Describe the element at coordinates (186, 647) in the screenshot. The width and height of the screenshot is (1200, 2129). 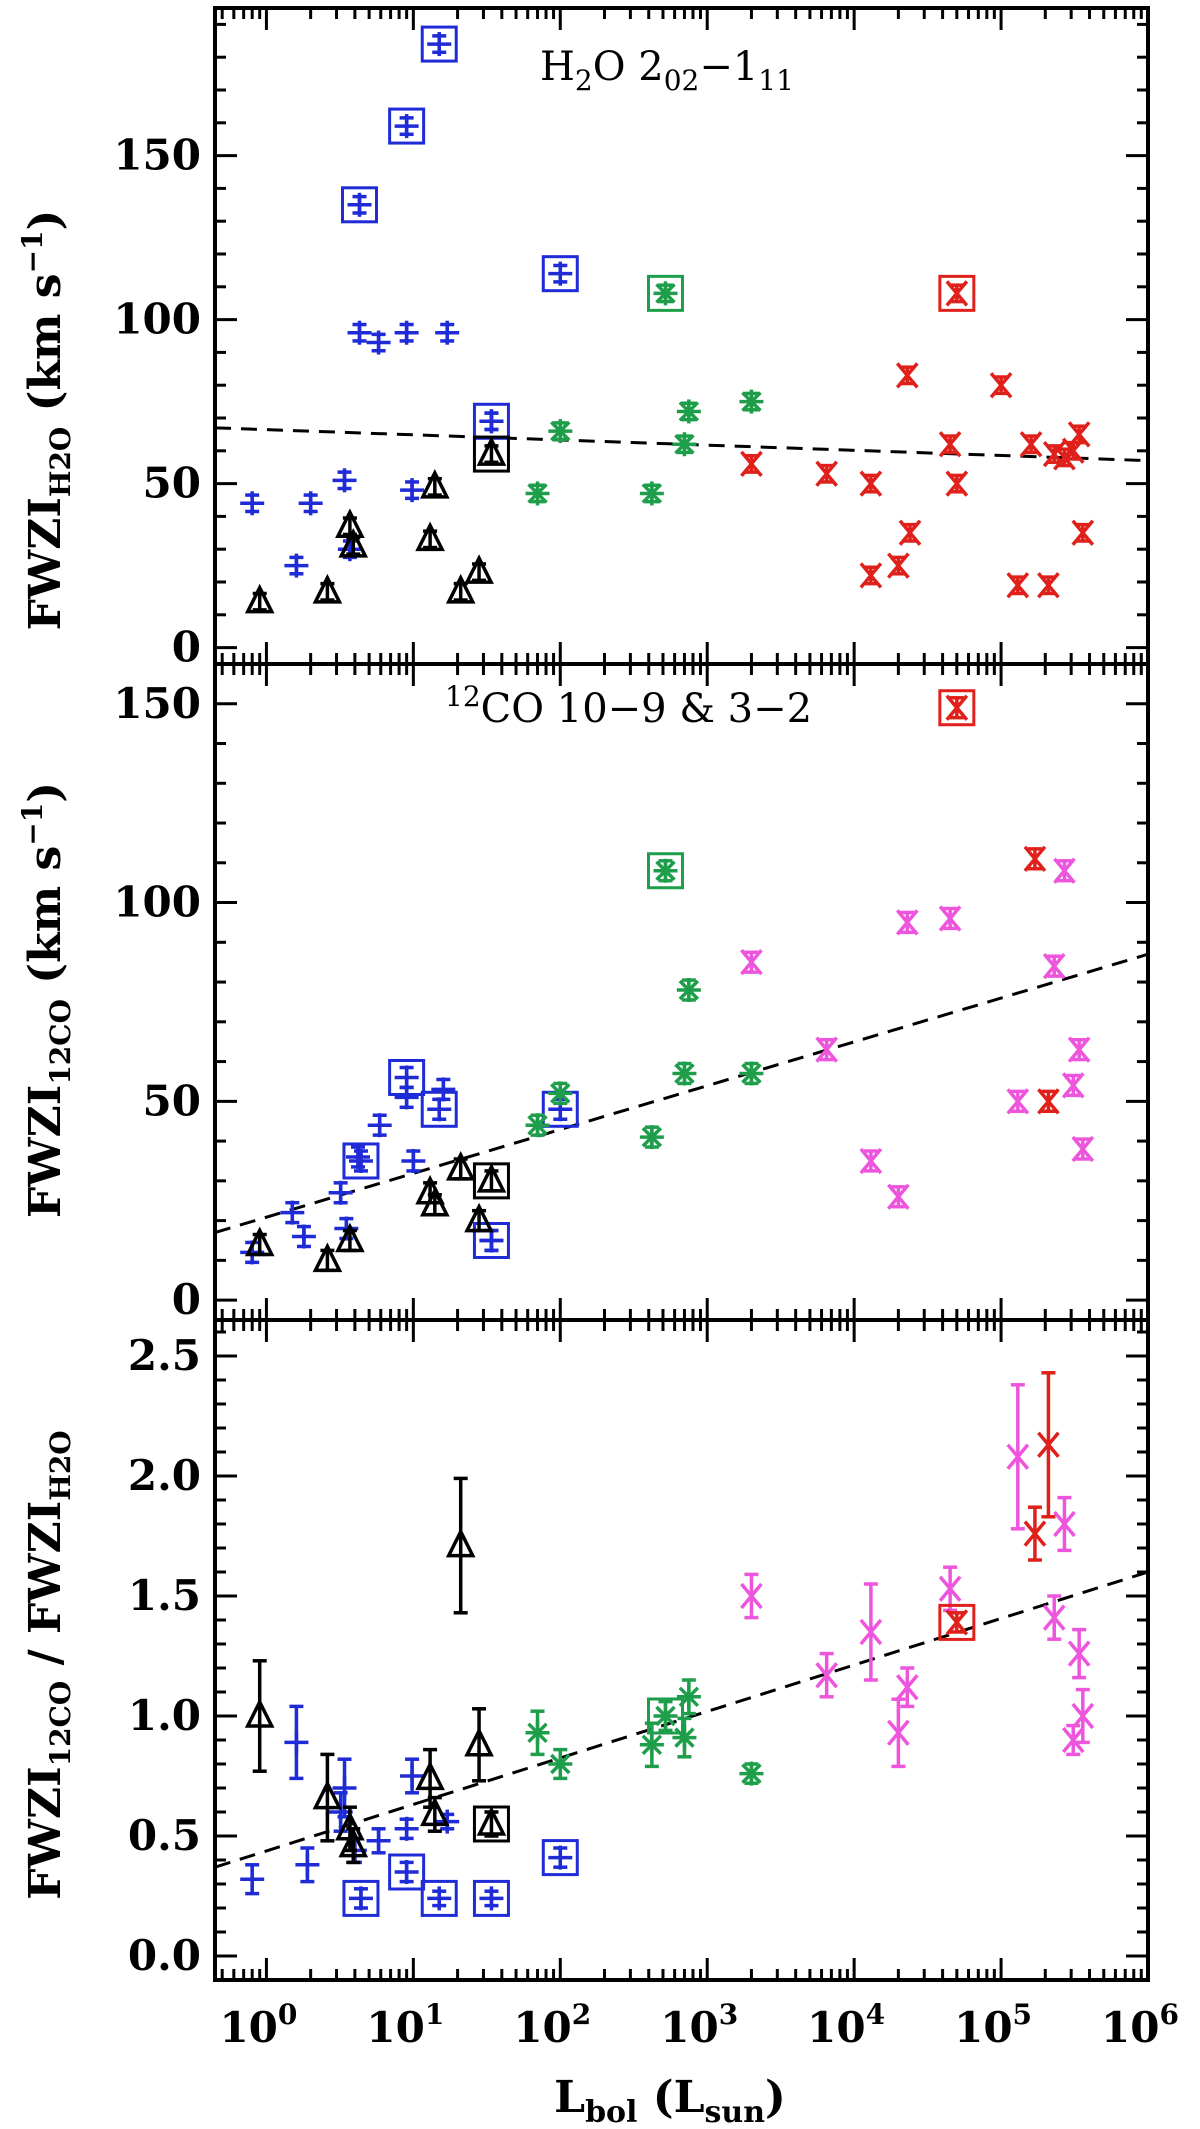
I see `y-tick-label: 0` at that location.